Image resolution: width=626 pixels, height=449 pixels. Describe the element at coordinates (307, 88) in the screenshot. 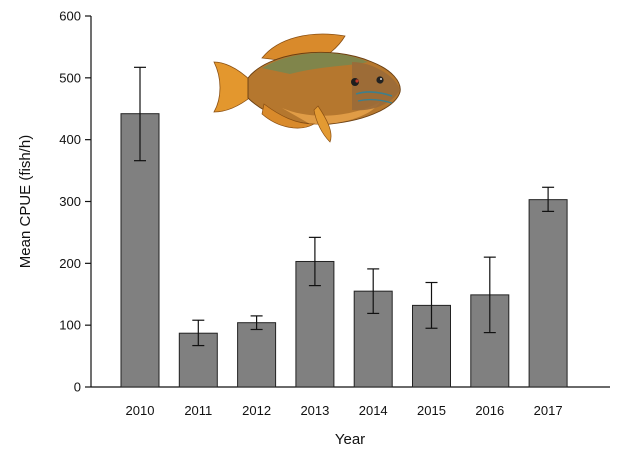

I see `fish-illustration` at that location.